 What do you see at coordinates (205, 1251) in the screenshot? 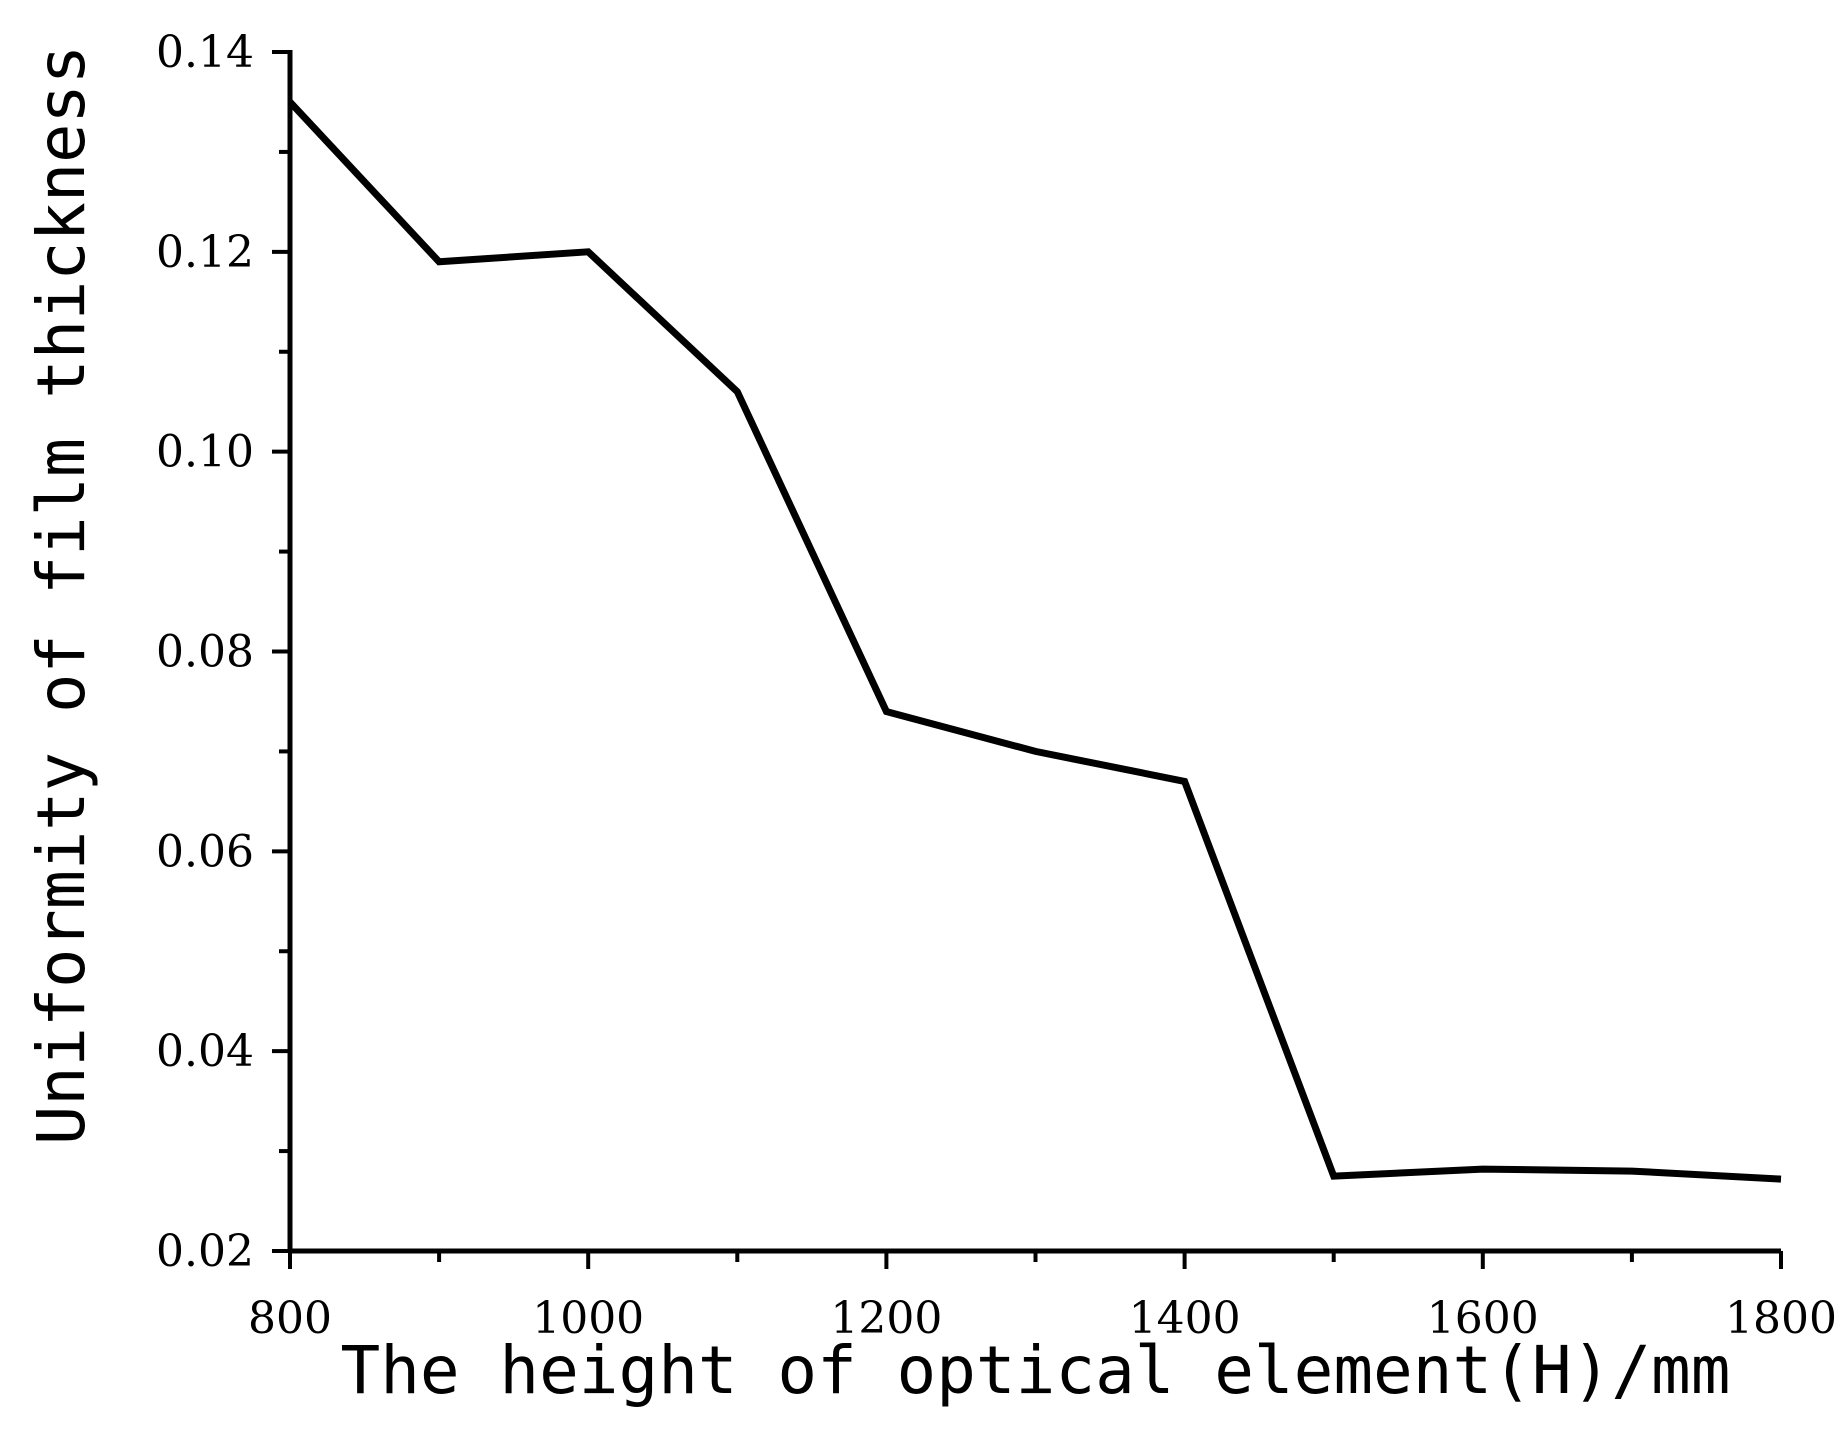
I see `y-tick-label: 0.02` at bounding box center [205, 1251].